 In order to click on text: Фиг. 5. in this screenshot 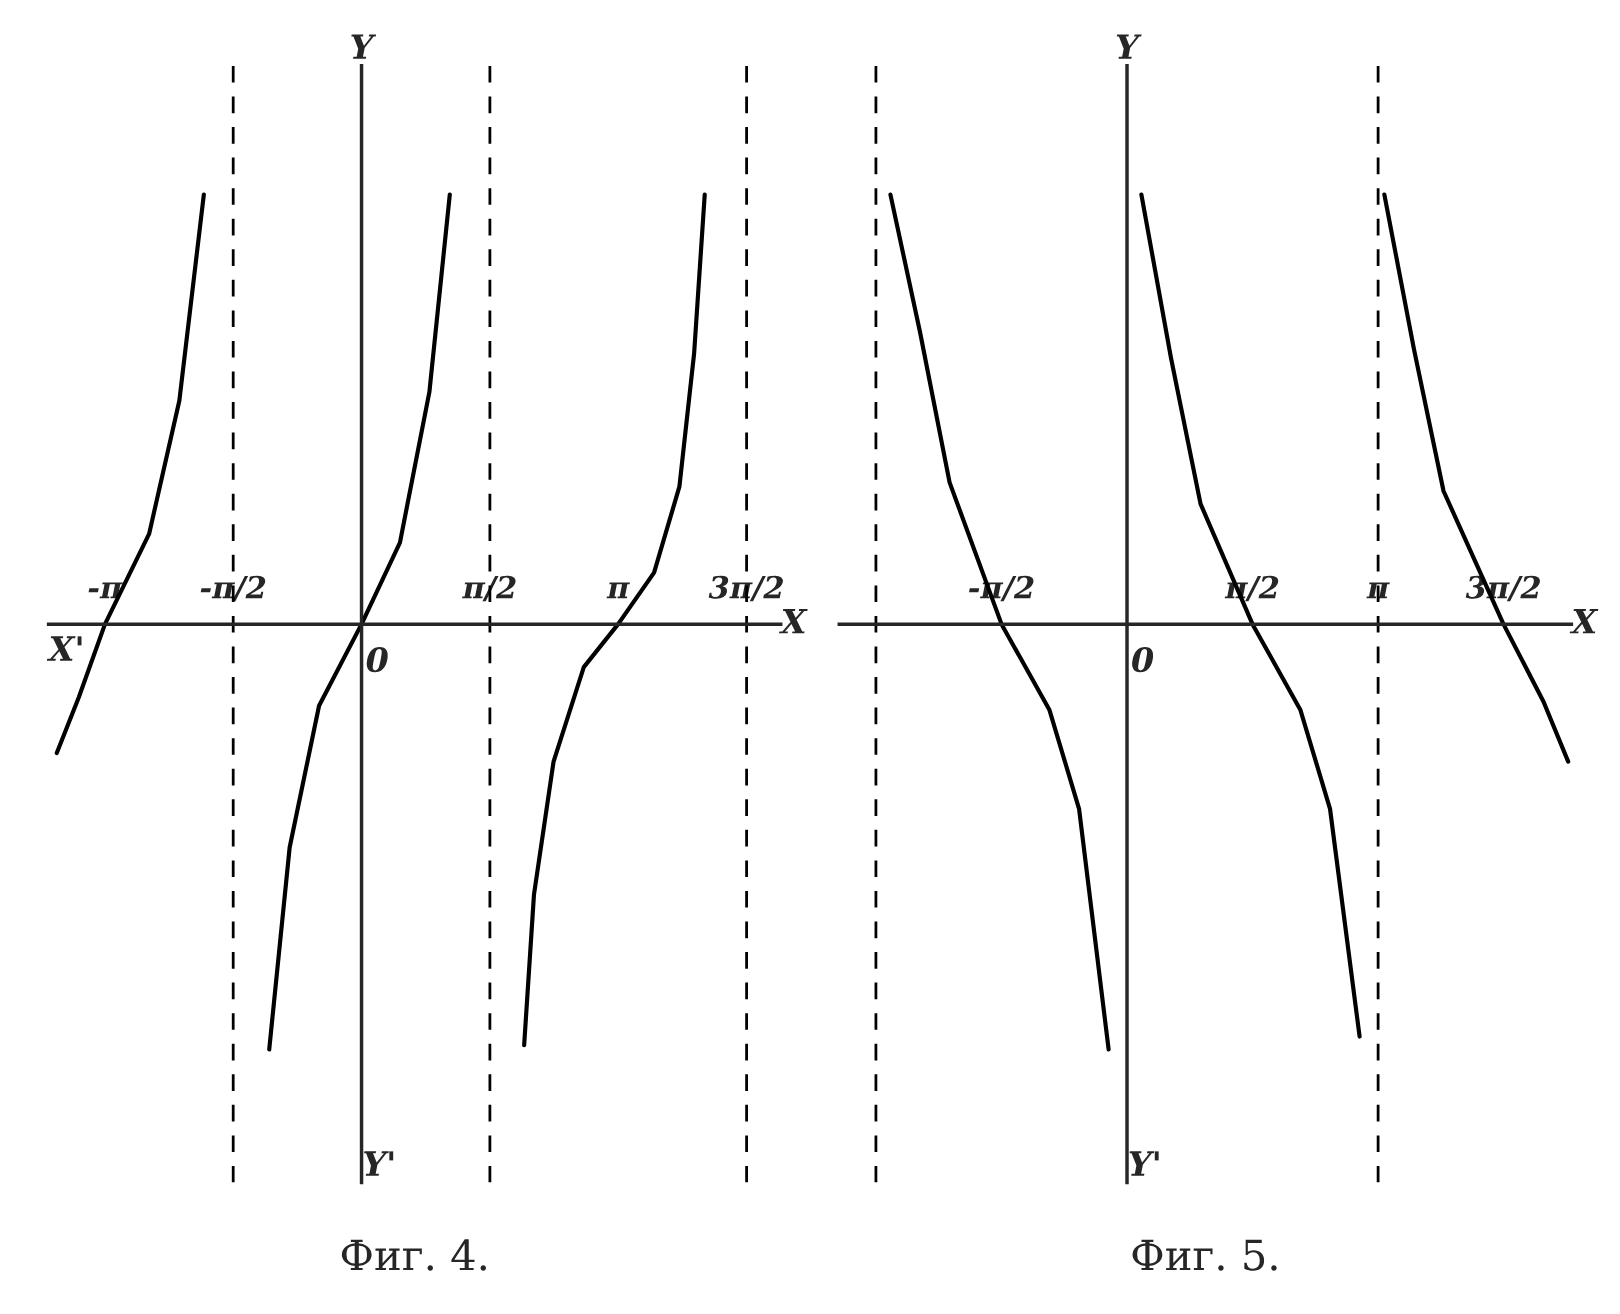, I will do `click(1204, 1255)`.